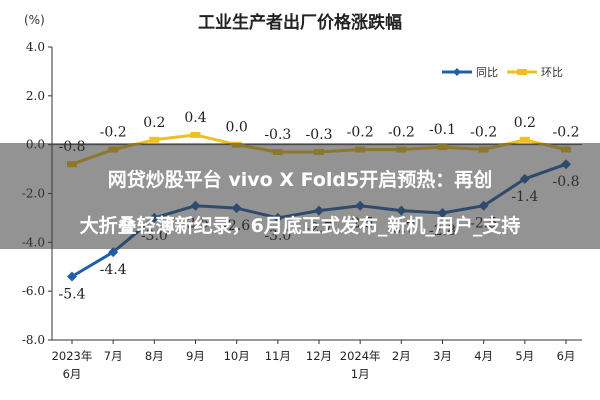 Image resolution: width=600 pixels, height=400 pixels. I want to click on x-tick-labels: 2023年 6月 7月 8月 9月 10月 11月 12月 2024年 1月 2月 3月 4月 5月 6月, so click(314, 360).